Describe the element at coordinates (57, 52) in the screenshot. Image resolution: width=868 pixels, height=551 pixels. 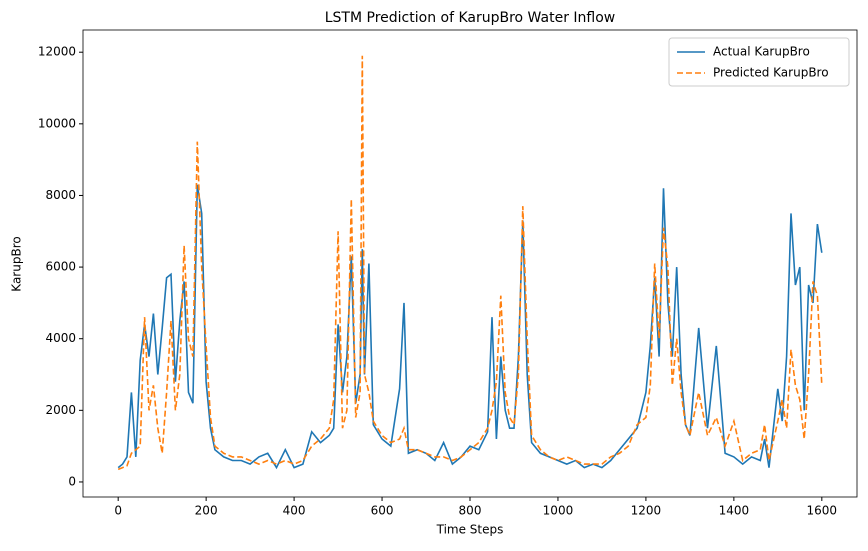
I see `y-tick-label: 12000` at that location.